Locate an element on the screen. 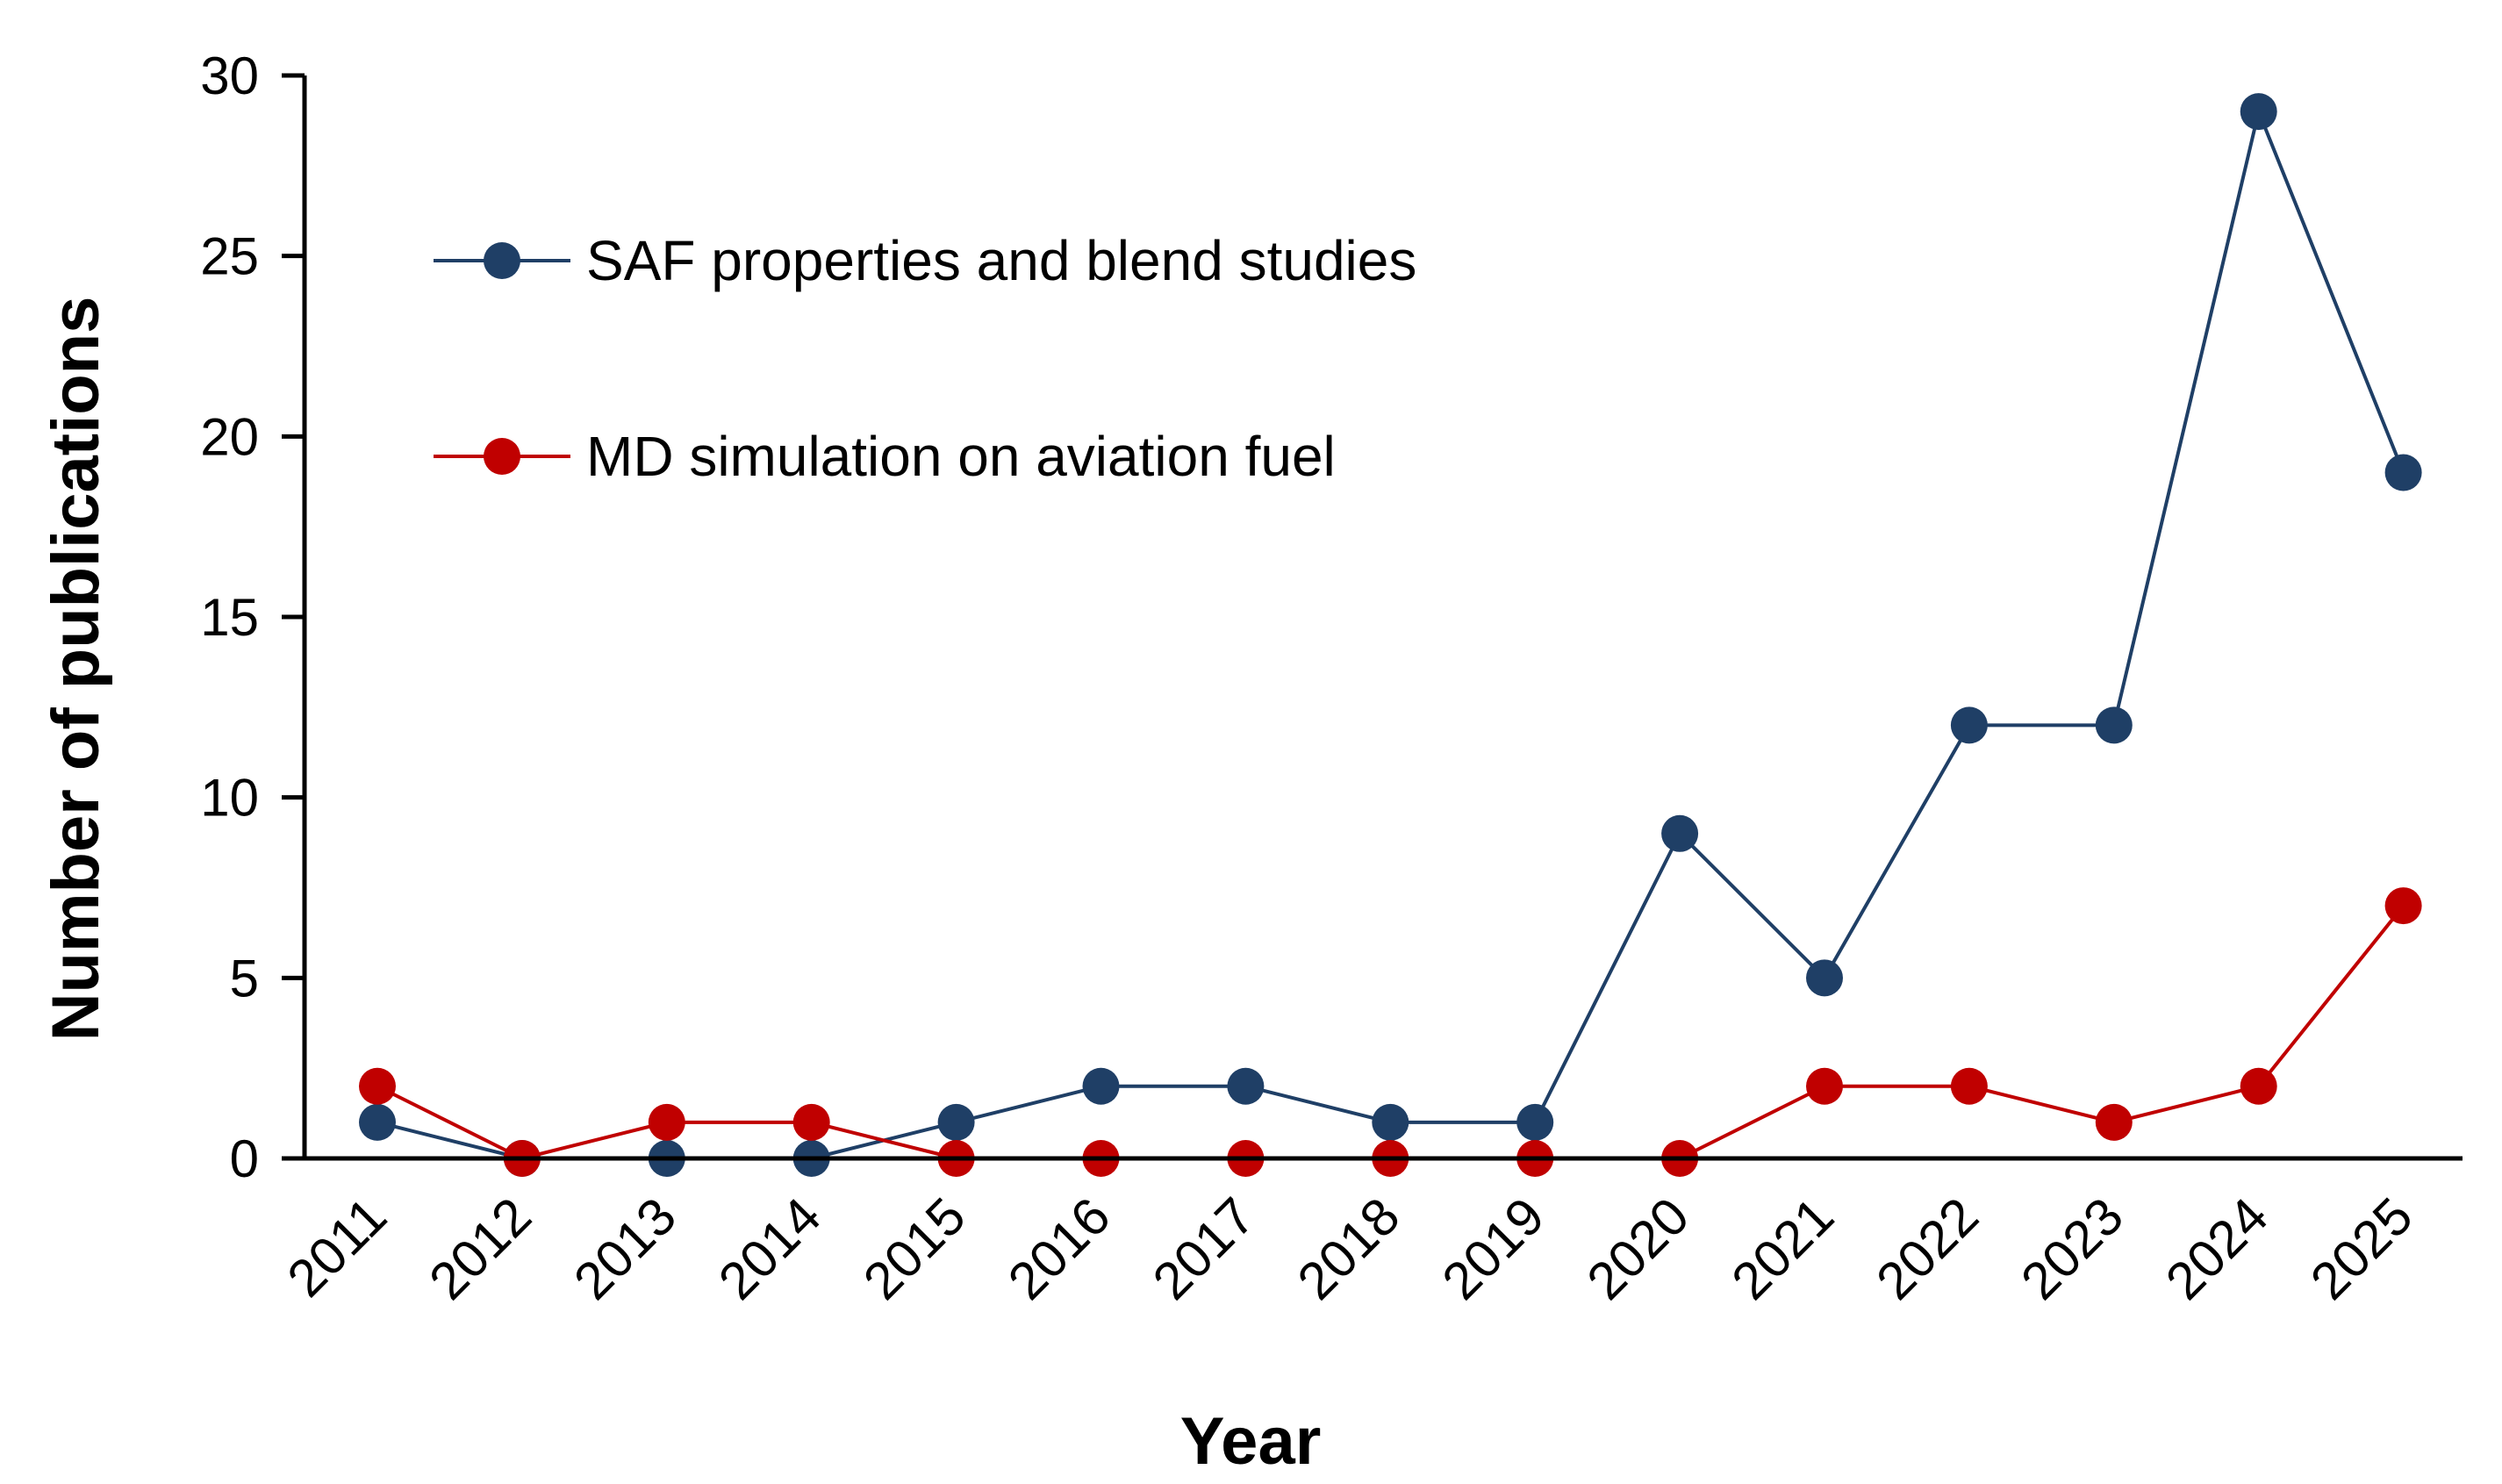 Image resolution: width=2502 pixels, height=1484 pixels. x-tick-label: 2015 is located at coordinates (914, 1248).